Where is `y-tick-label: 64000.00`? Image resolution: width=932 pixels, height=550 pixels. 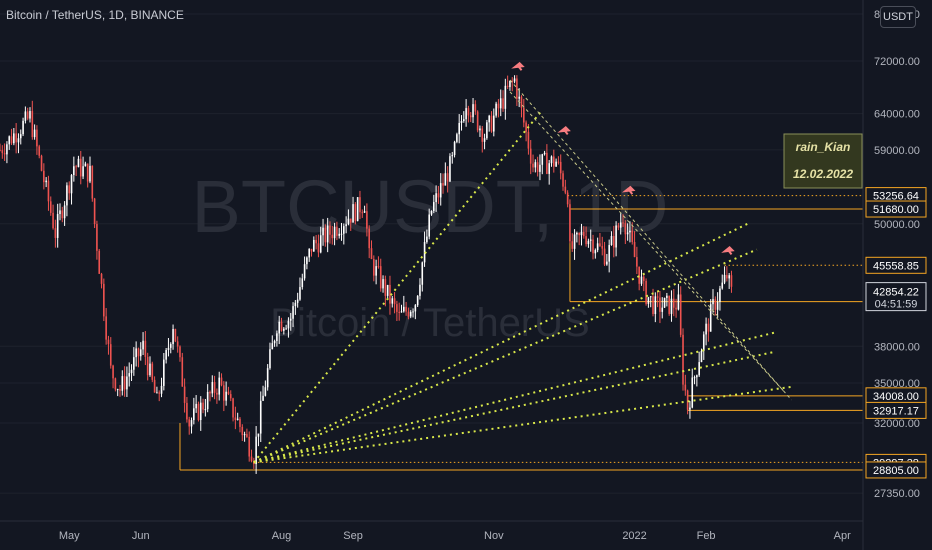 y-tick-label: 64000.00 is located at coordinates (897, 115).